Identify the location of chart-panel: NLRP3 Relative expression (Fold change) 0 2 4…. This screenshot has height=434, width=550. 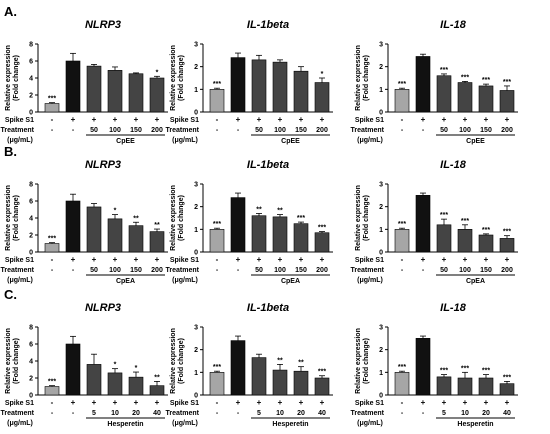
(84, 365).